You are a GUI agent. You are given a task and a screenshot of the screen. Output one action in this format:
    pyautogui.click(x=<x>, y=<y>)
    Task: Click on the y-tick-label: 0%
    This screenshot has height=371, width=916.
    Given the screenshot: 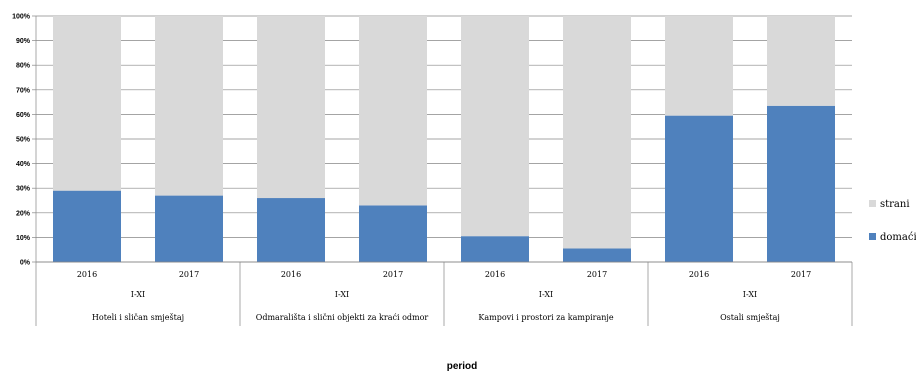 What is the action you would take?
    pyautogui.click(x=25, y=263)
    